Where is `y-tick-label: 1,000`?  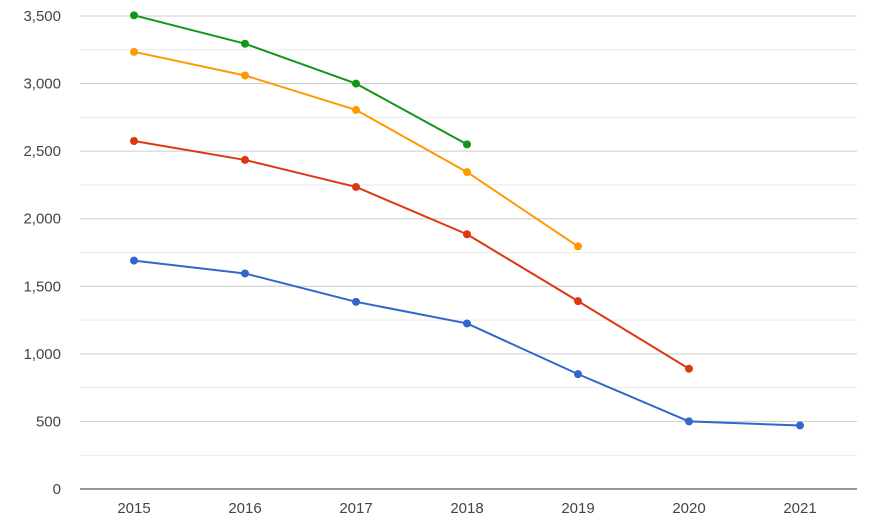 y-tick-label: 1,000 is located at coordinates (42, 354).